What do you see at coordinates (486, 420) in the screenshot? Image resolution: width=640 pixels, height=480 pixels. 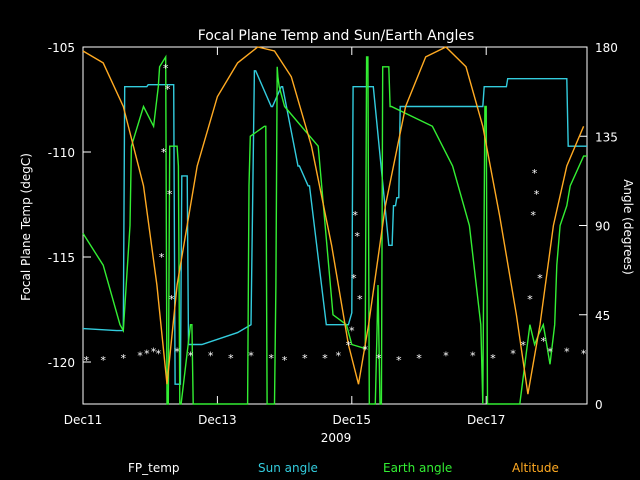 I see `x-tick-label: Dec17` at bounding box center [486, 420].